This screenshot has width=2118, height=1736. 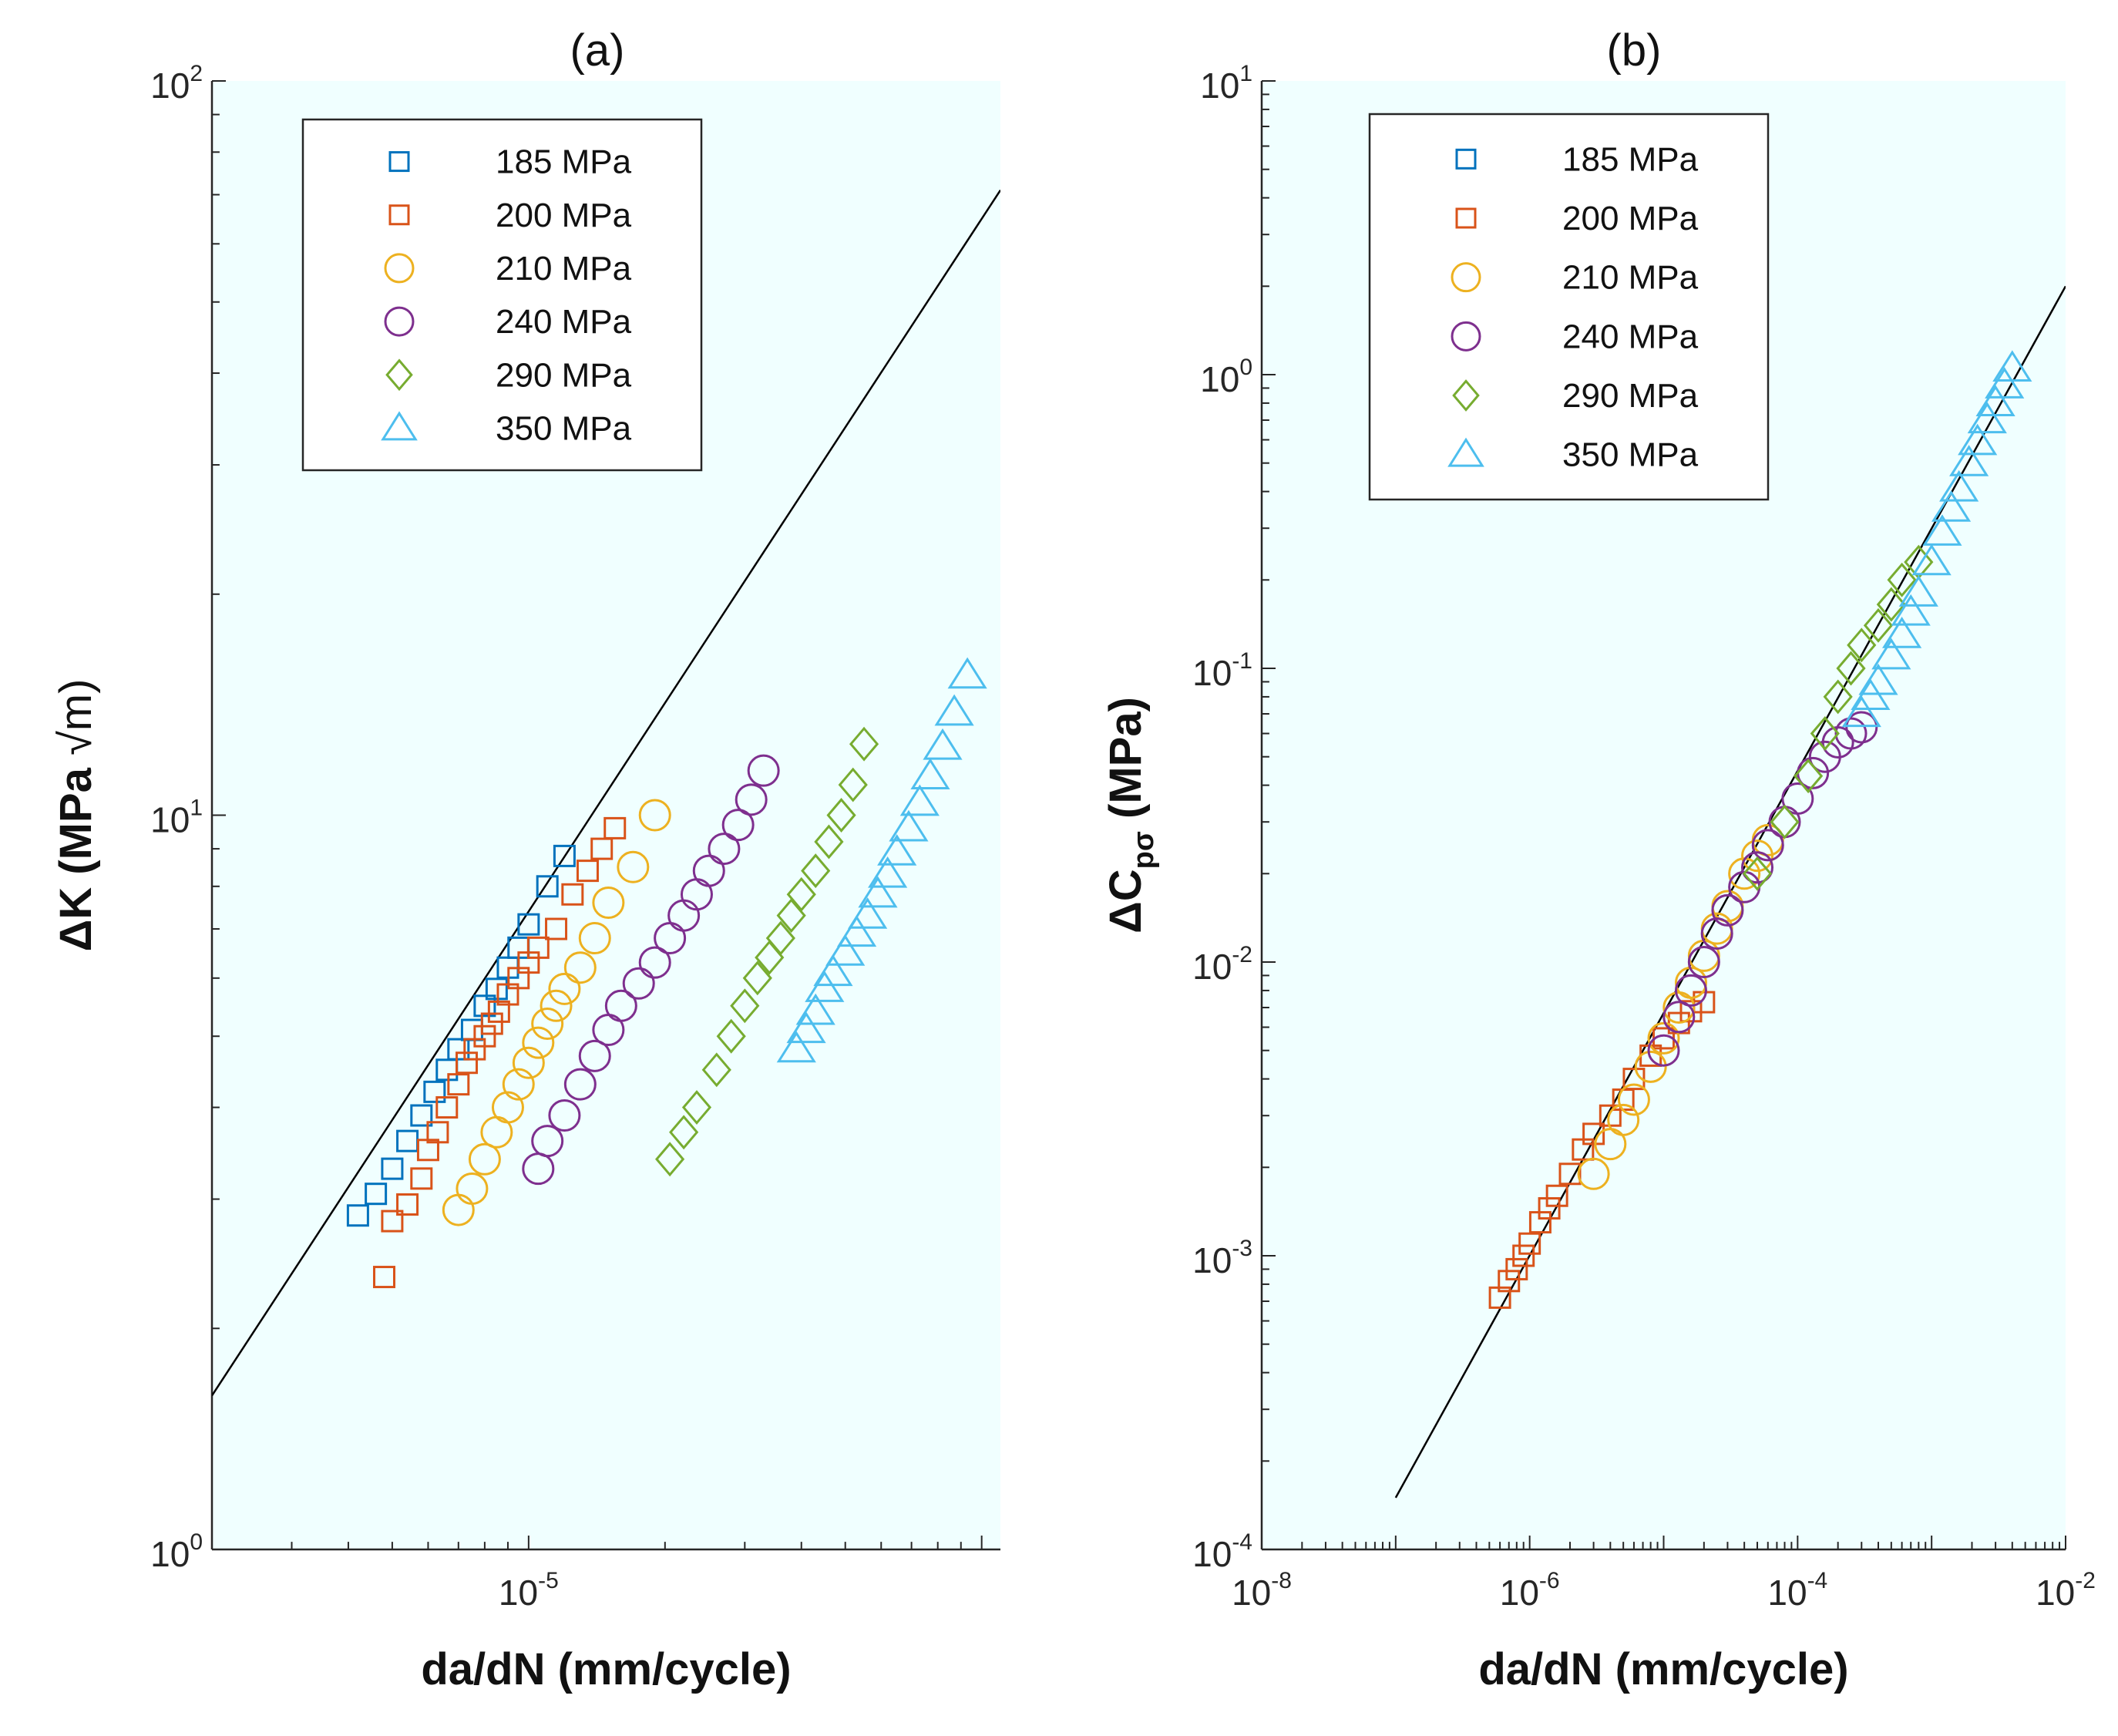 I want to click on legend-label: 185 MPa, so click(x=564, y=162).